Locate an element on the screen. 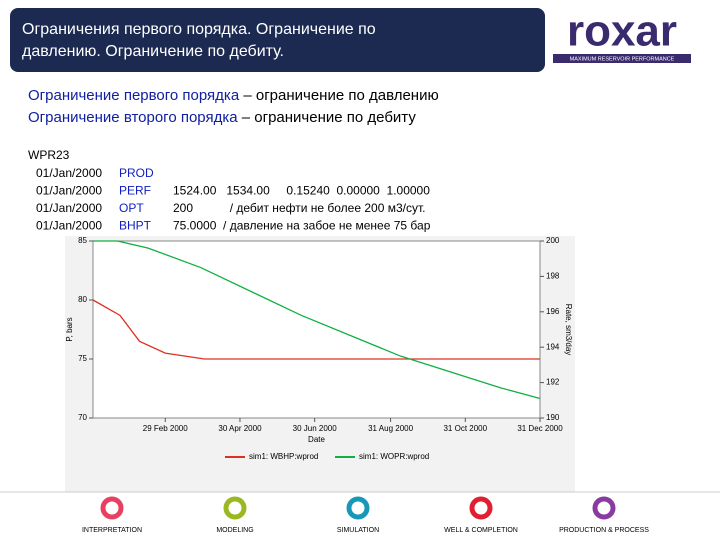  y-tick-label: 80 is located at coordinates (82, 299).